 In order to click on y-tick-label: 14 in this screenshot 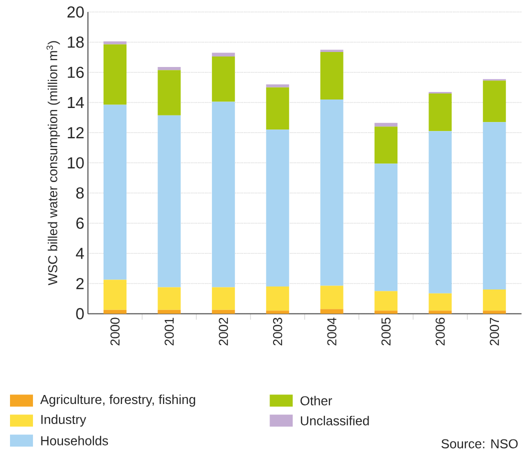, I will do `click(76, 102)`.